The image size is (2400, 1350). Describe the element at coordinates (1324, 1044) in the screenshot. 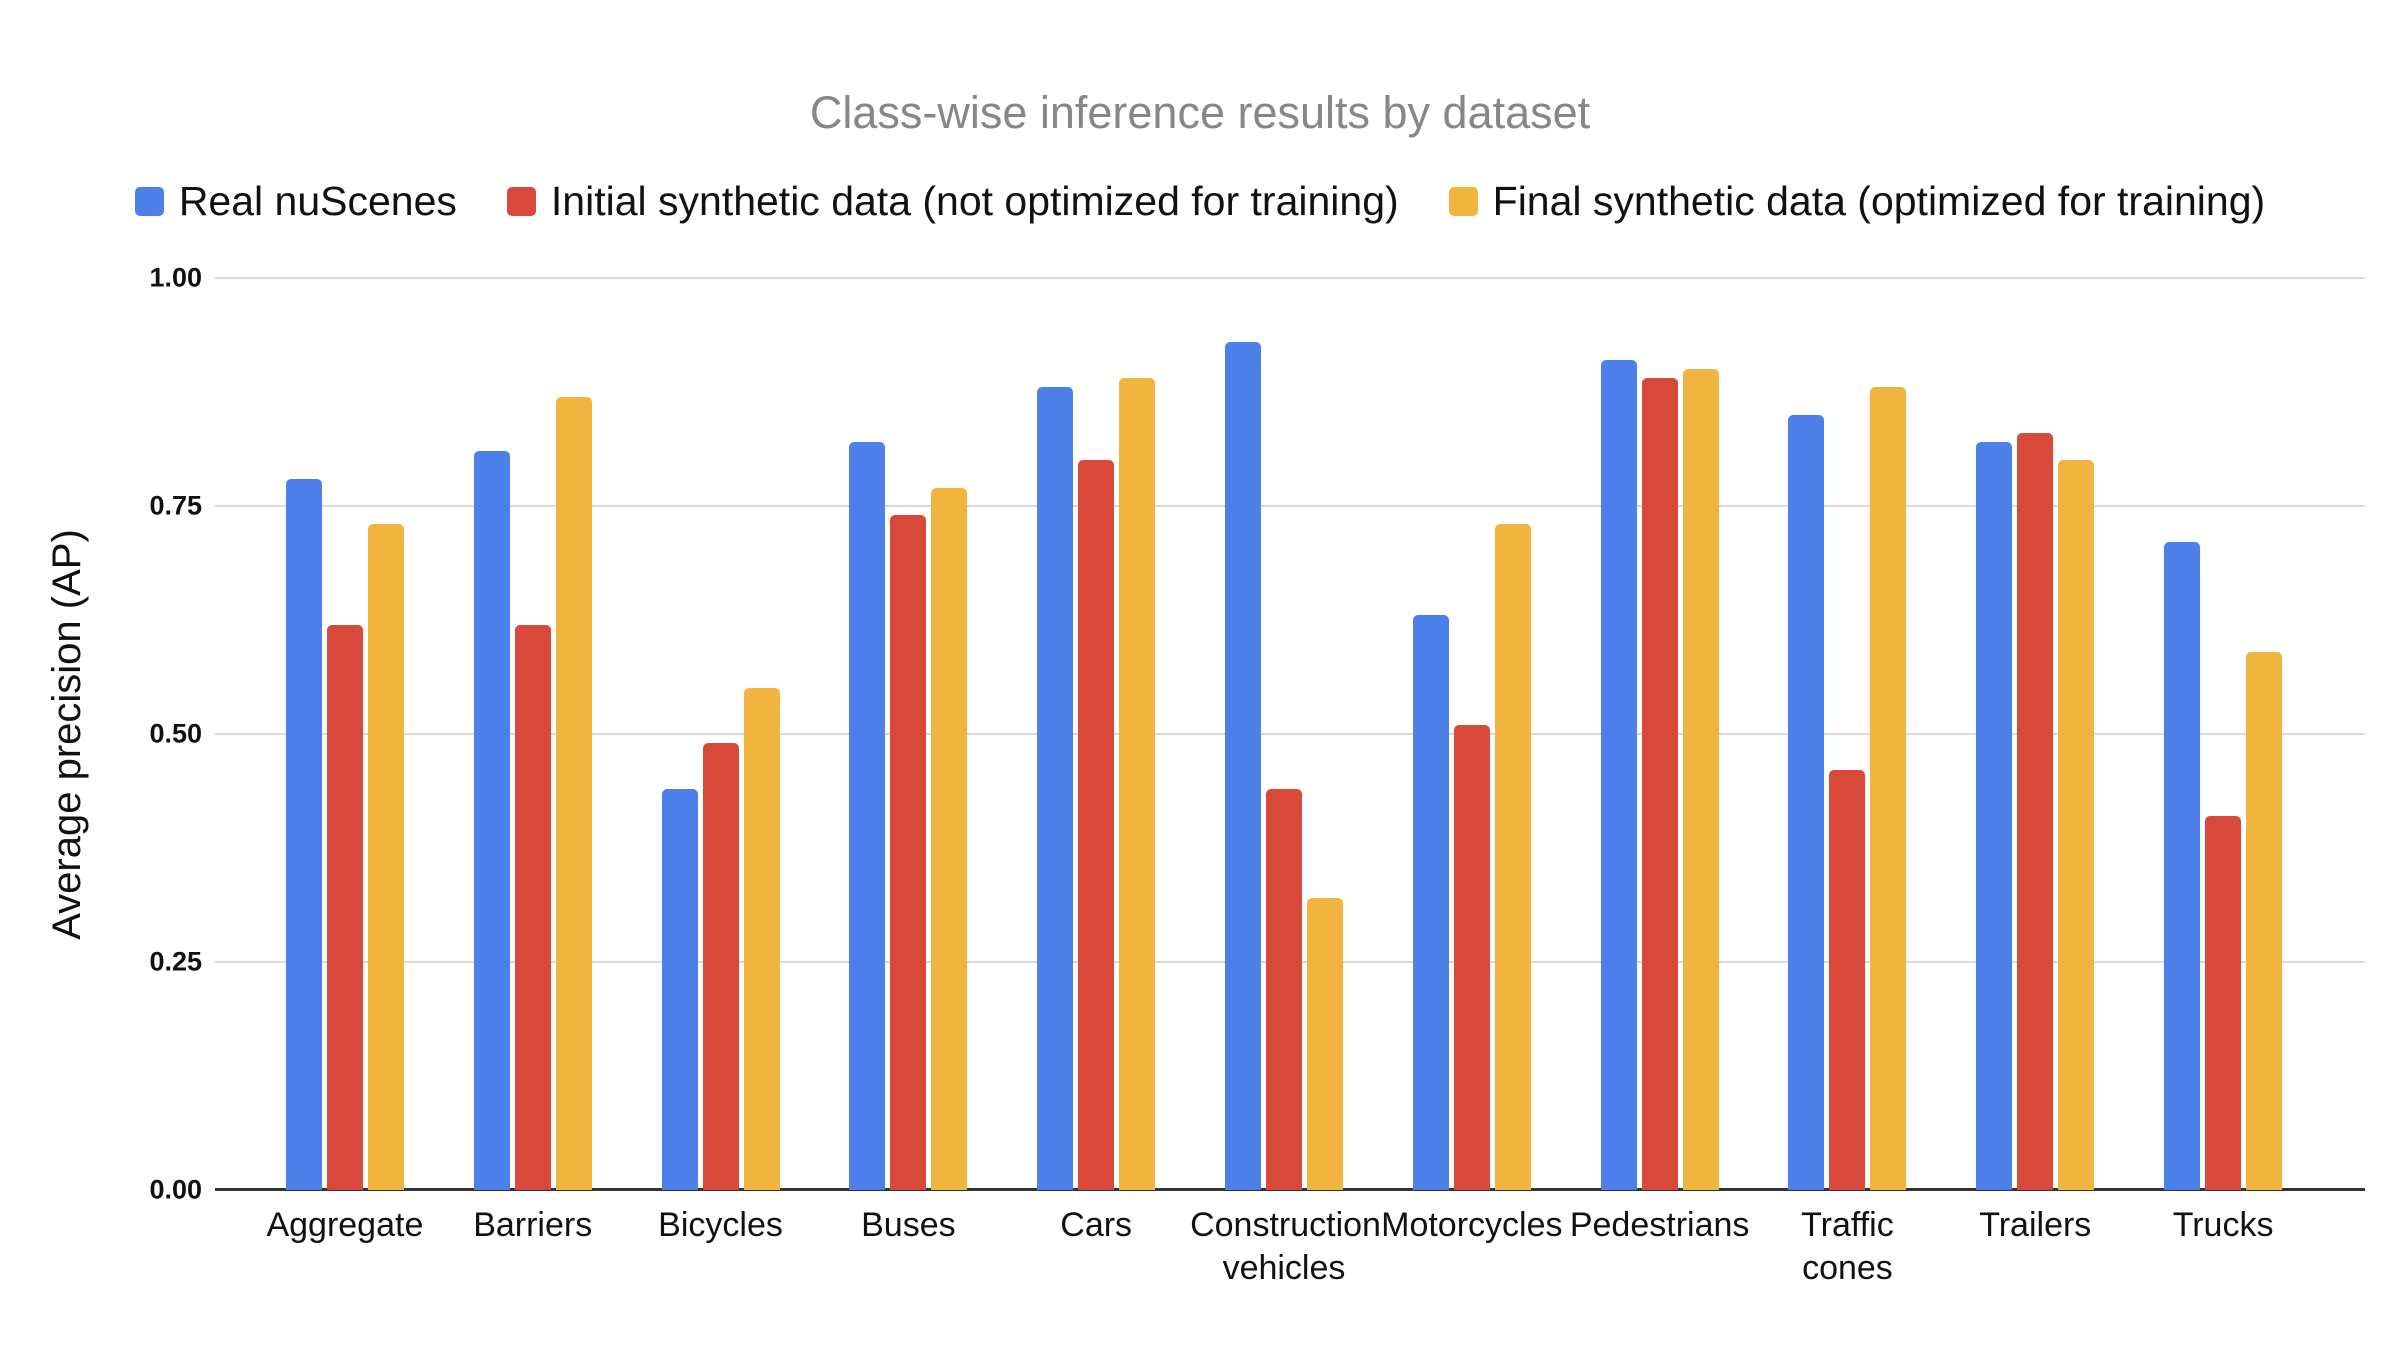

I see `bar-construction-vehicles-final-synthetic-data-optimized-for-training-` at that location.